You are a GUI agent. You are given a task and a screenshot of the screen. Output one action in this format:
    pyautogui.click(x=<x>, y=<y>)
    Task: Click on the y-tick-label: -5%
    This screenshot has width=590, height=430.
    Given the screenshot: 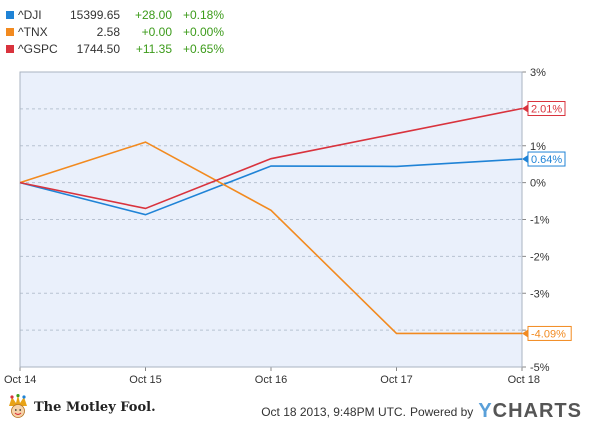 What is the action you would take?
    pyautogui.click(x=540, y=368)
    